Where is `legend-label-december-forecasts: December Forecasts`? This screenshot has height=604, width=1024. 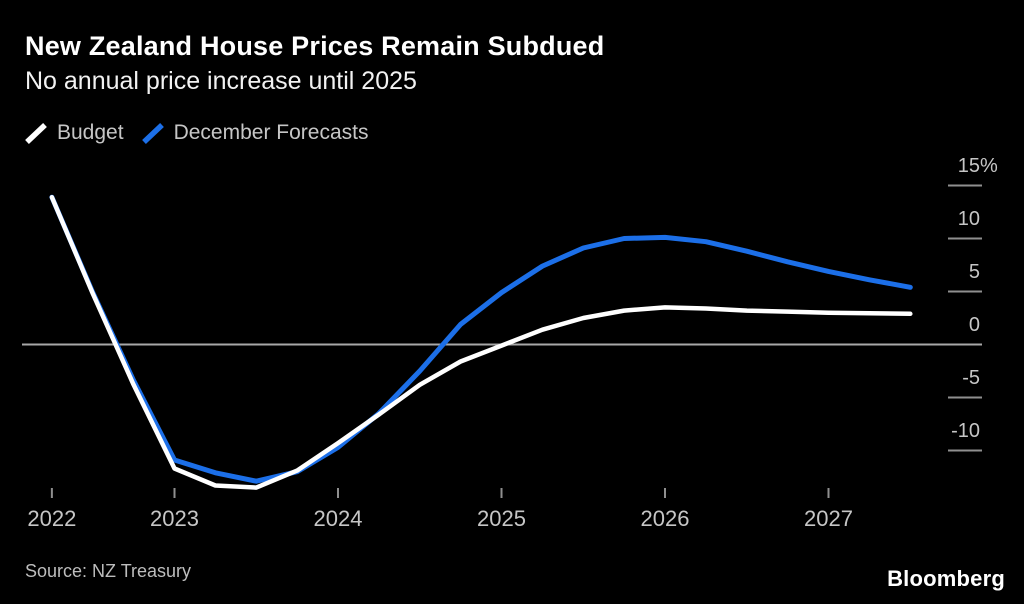
legend-label-december-forecasts: December Forecasts is located at coordinates (271, 132).